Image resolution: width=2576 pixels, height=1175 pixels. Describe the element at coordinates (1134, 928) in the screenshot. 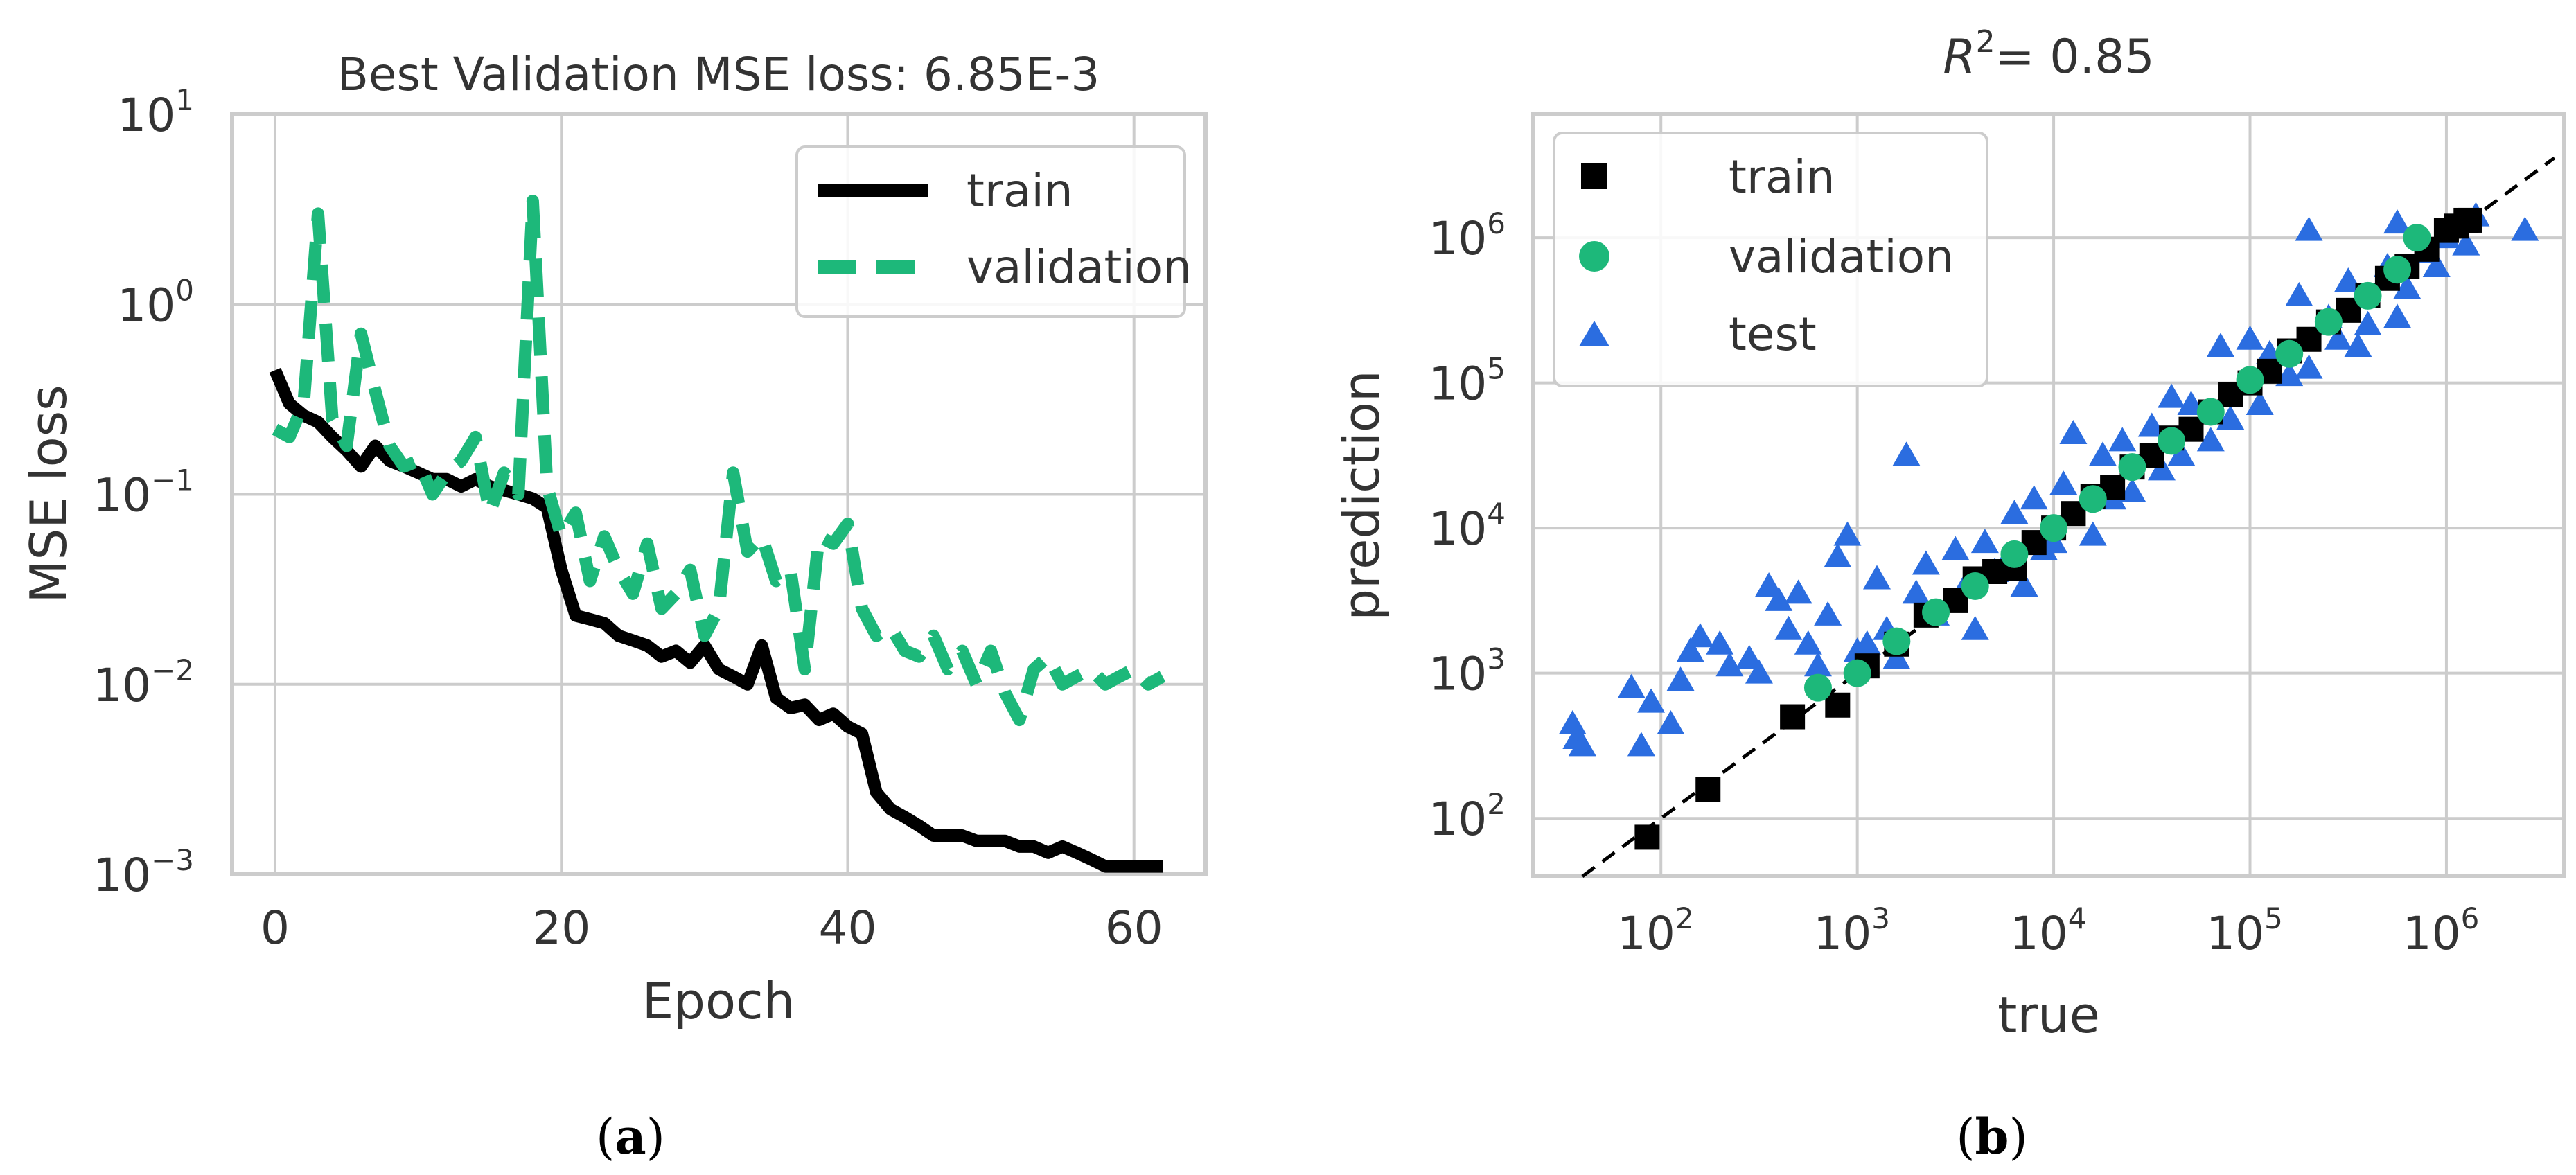

I see `panel-a-x-tick-label: 60` at that location.